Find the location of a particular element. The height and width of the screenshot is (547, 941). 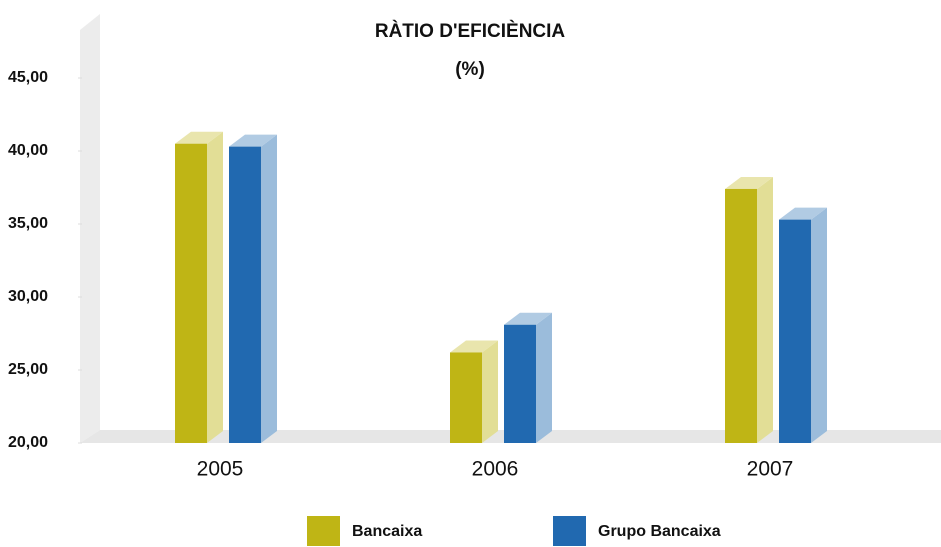

y-tick-label: 35,00 is located at coordinates (28, 223).